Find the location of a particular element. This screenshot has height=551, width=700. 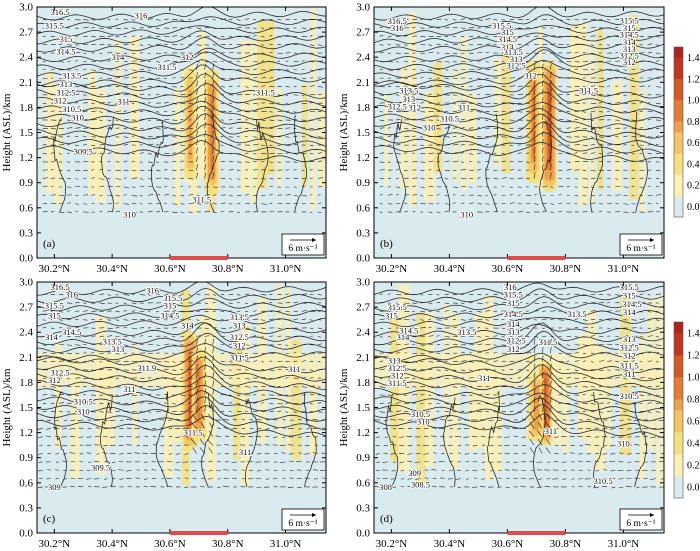

wind-vectors is located at coordinates (184, 116).